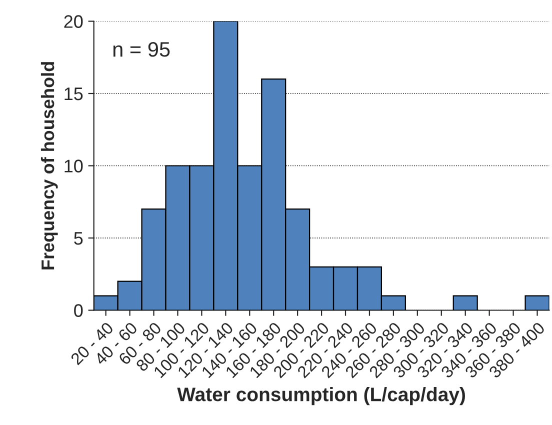 The image size is (552, 425). I want to click on y-axis-title: Frequency of household, so click(49, 166).